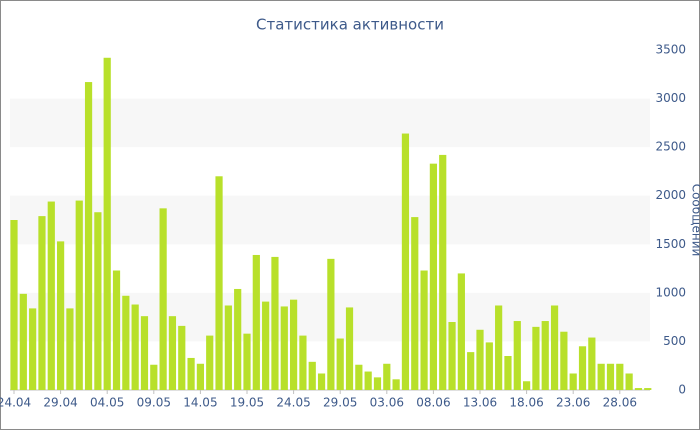  What do you see at coordinates (107, 403) in the screenshot?
I see `x-tick-label: 04.05` at bounding box center [107, 403].